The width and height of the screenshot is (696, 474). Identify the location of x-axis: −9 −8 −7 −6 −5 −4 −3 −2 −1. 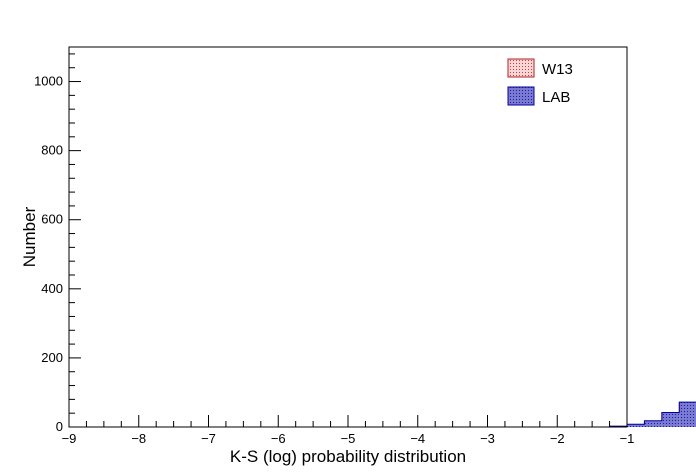
(348, 430).